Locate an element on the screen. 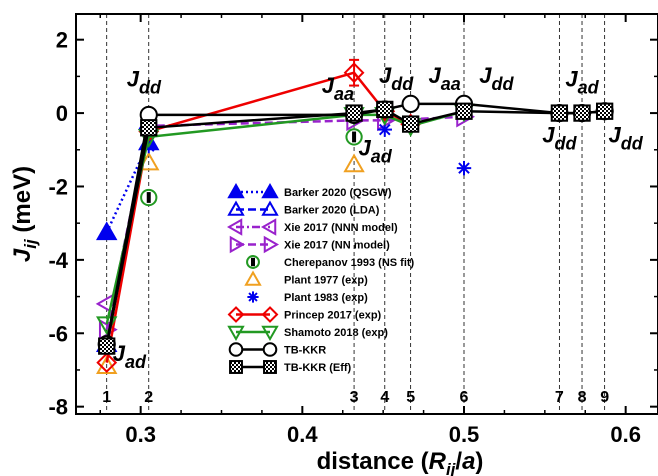 The width and height of the screenshot is (658, 476). shell-label-9: 9 is located at coordinates (604, 397).